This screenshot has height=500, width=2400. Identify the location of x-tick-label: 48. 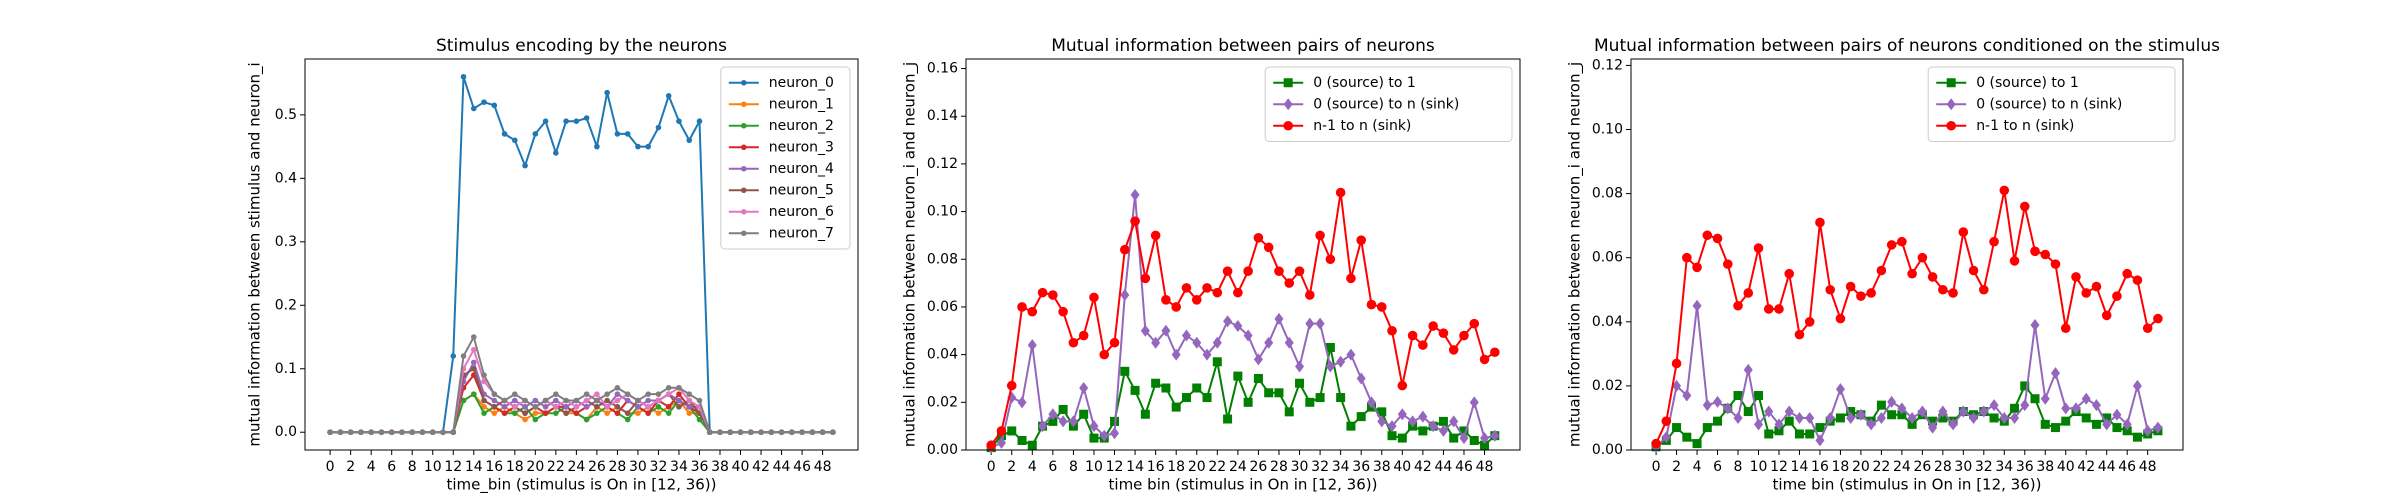
(823, 467).